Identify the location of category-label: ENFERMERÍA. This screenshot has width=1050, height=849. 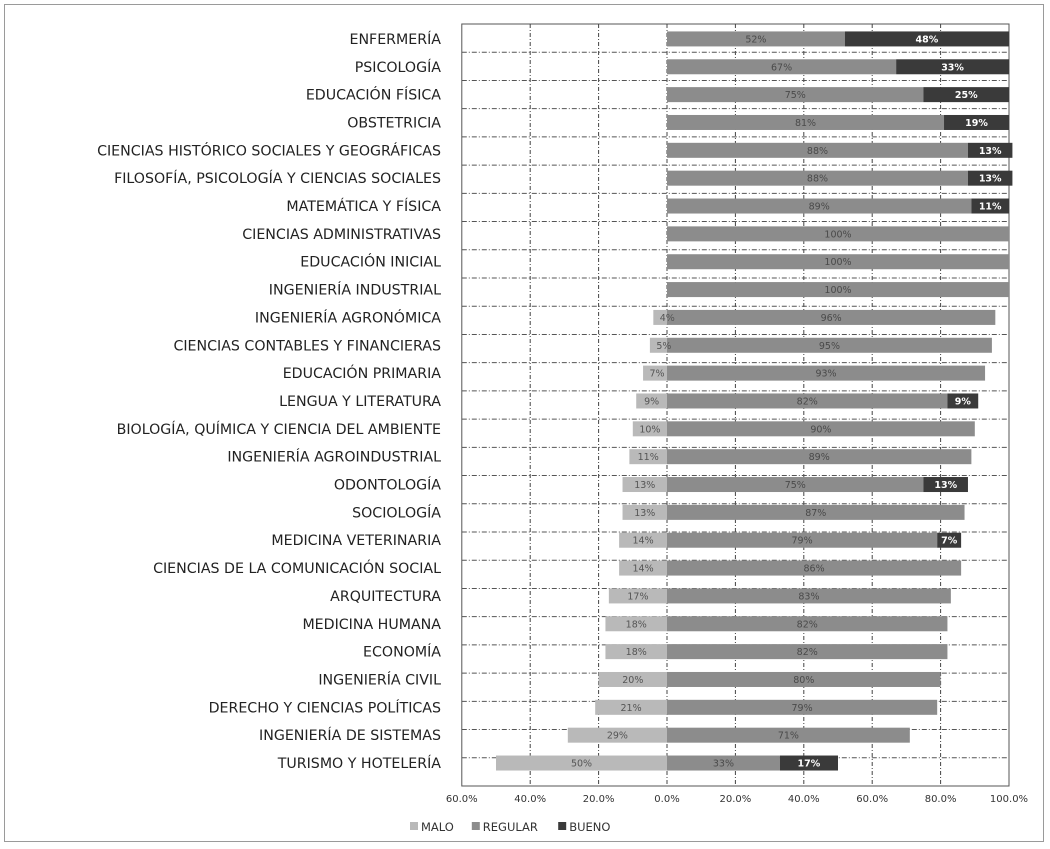
(395, 39).